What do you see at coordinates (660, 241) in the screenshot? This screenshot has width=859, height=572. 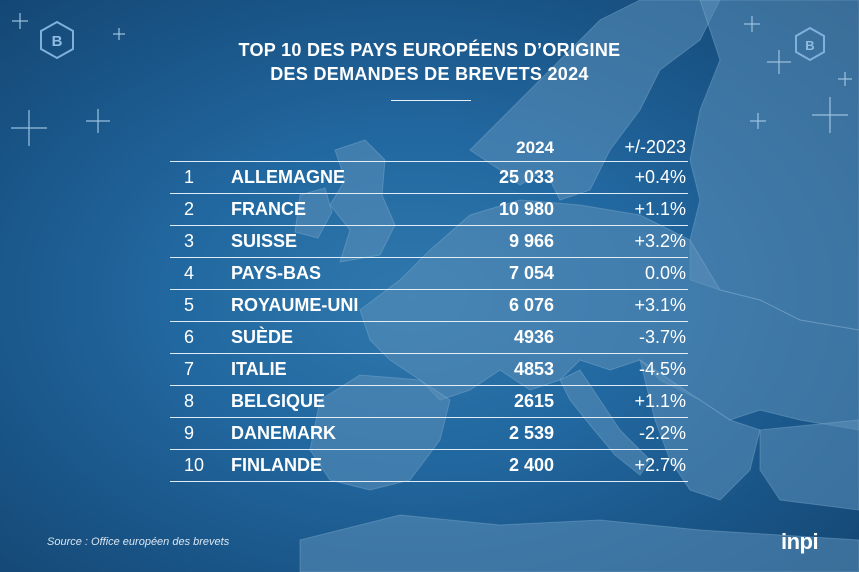 I see `variation-cell: +3.2%` at bounding box center [660, 241].